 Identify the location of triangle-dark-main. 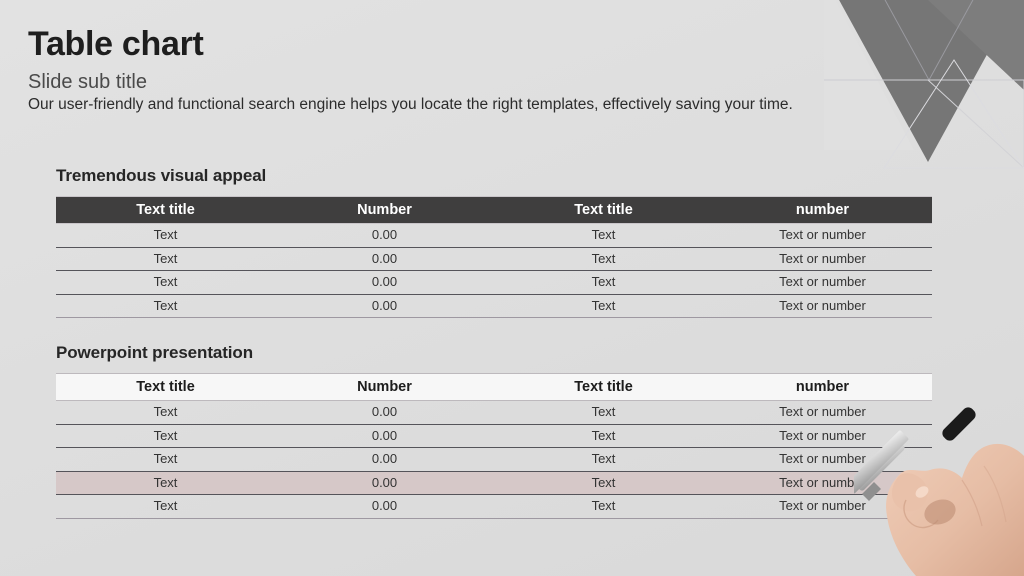
(928, 81).